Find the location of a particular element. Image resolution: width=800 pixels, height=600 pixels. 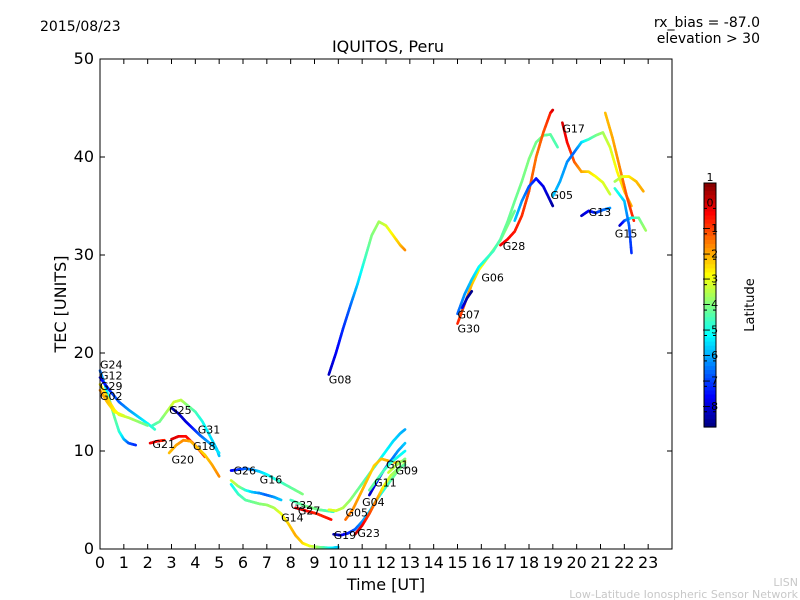

satellite-label: G01 is located at coordinates (397, 465).